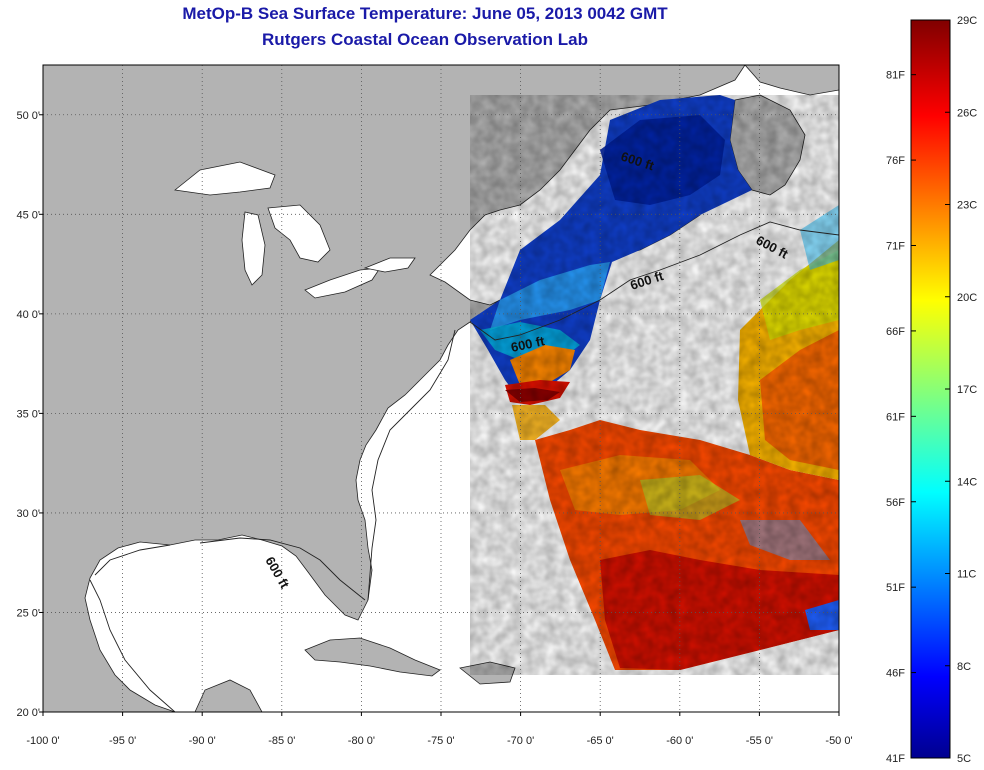  What do you see at coordinates (895, 417) in the screenshot?
I see `colorbar-label-fahrenheit: 61F` at bounding box center [895, 417].